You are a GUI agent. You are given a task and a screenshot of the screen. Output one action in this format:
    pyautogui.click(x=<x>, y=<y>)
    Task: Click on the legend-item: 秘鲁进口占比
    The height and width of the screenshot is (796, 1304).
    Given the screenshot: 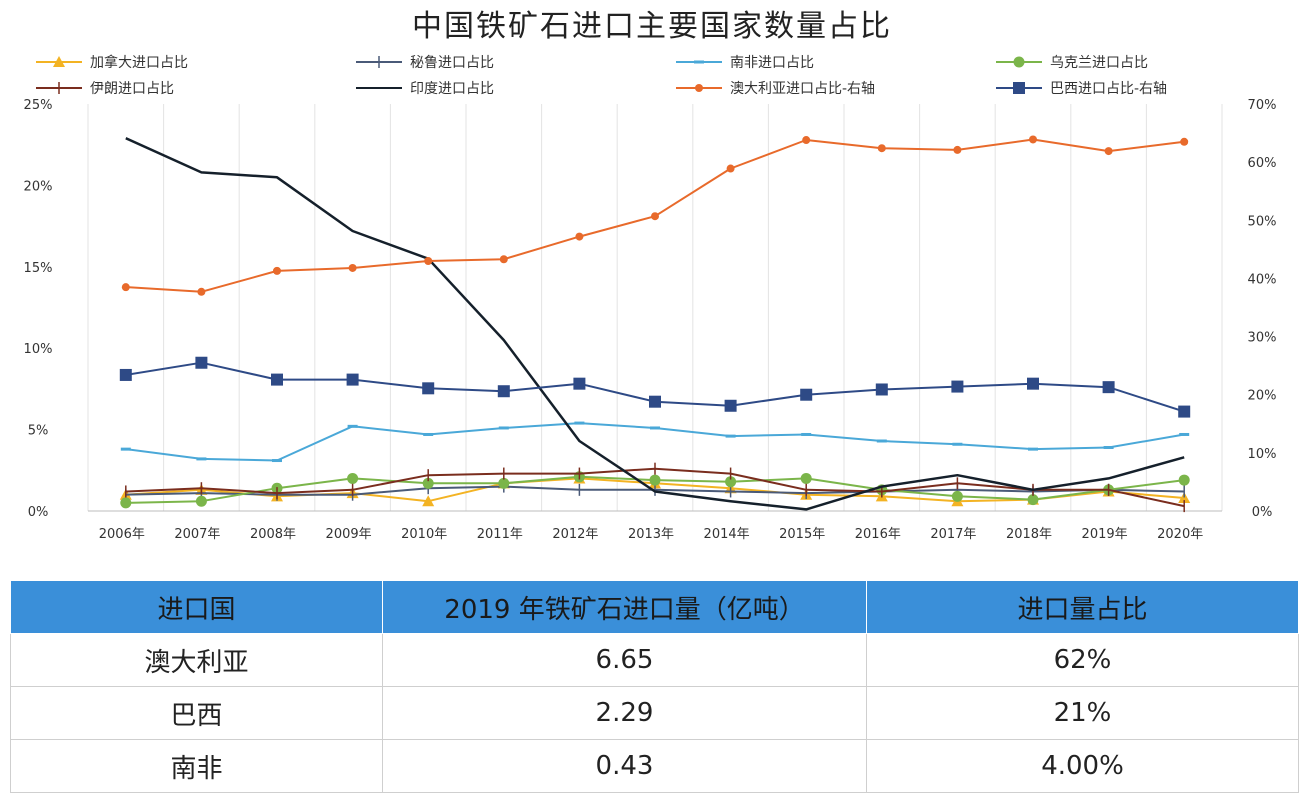 What is the action you would take?
    pyautogui.click(x=425, y=63)
    